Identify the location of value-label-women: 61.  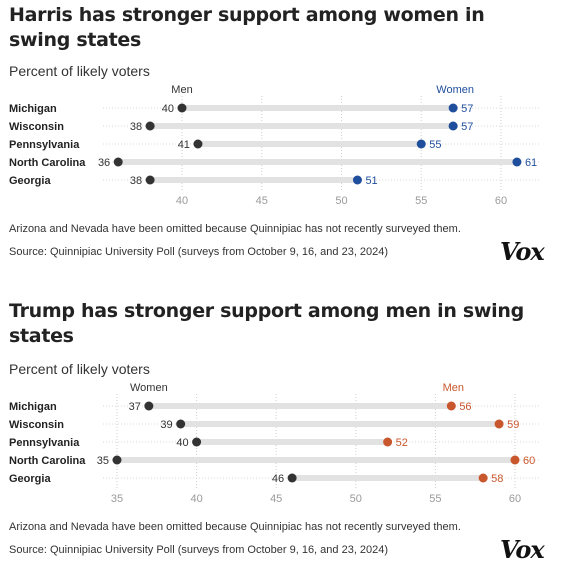
(531, 163).